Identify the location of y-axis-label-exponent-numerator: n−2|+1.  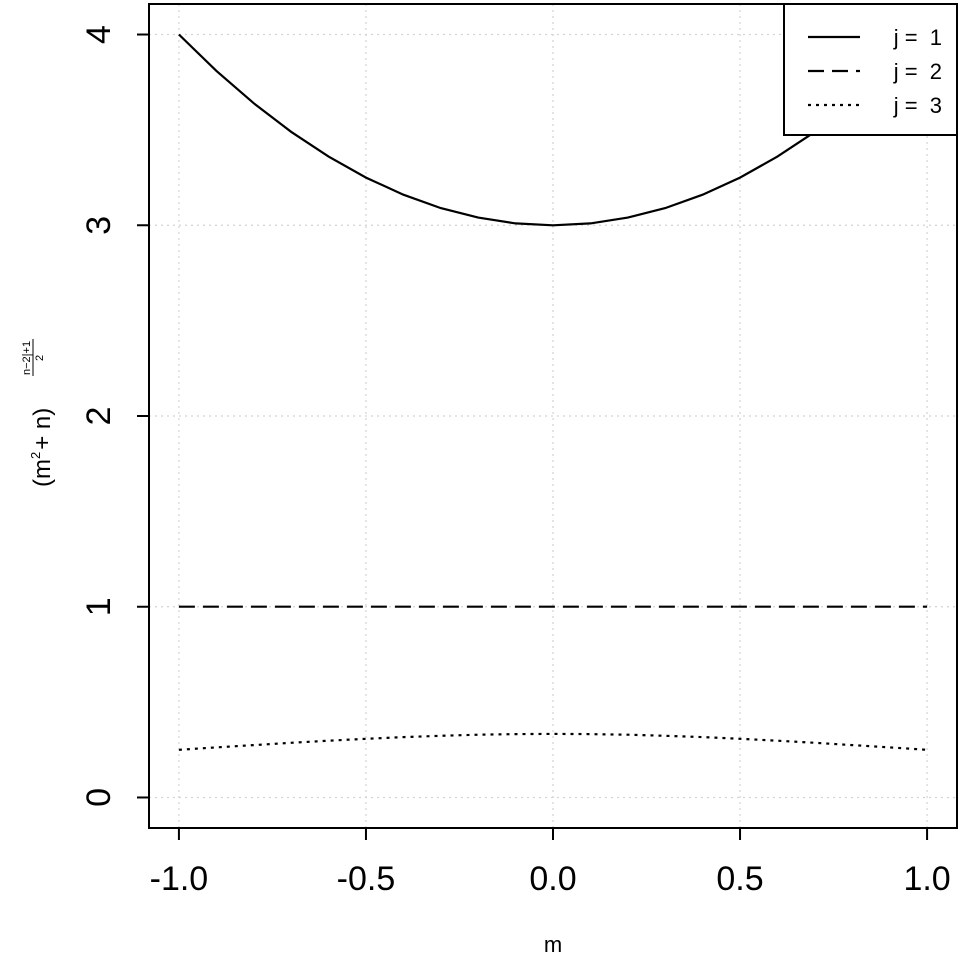
(27, 358).